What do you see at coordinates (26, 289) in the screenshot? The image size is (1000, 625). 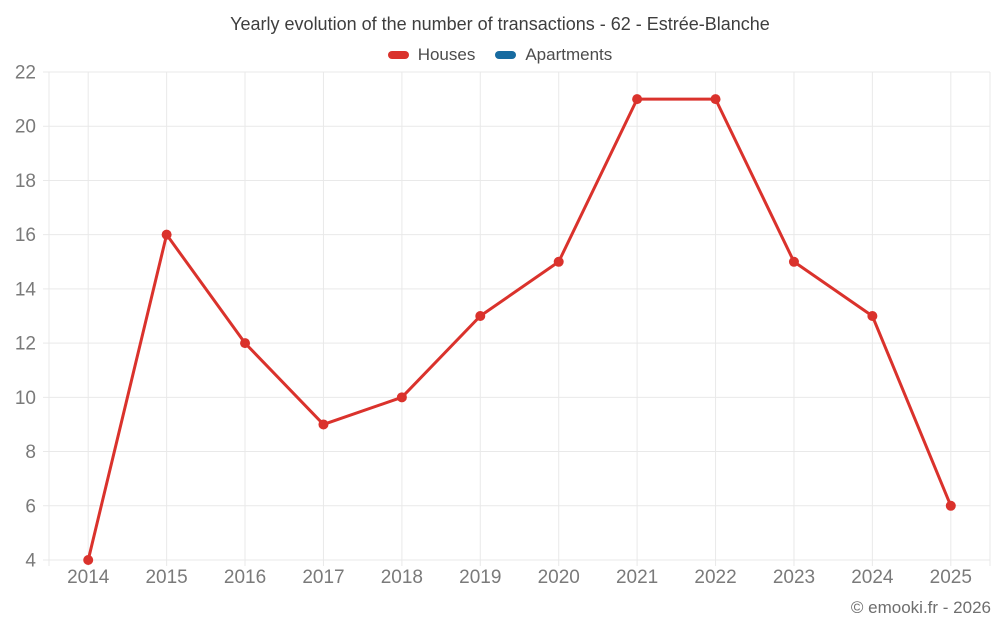 I see `y-tick-label: 14` at bounding box center [26, 289].